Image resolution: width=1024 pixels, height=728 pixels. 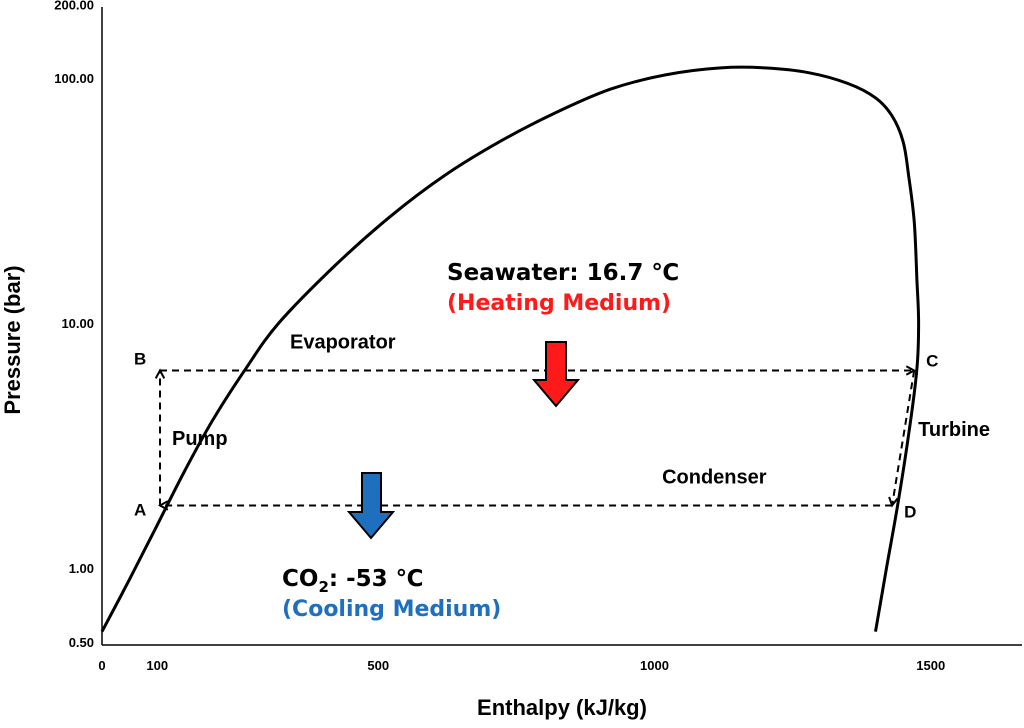 What do you see at coordinates (378, 665) in the screenshot?
I see `x-tick-label: 500` at bounding box center [378, 665].